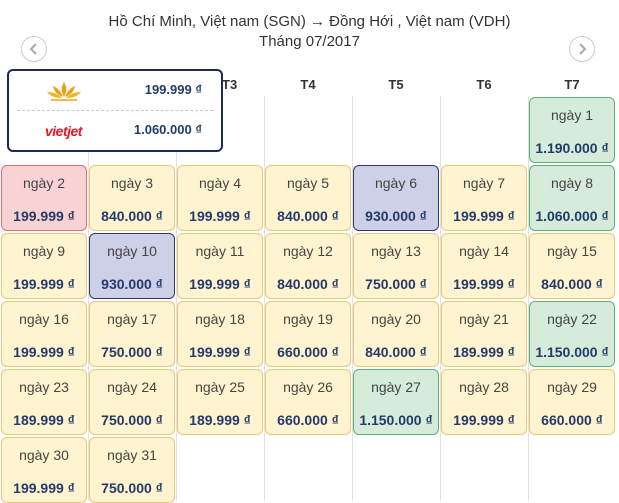 This screenshot has width=619, height=503. What do you see at coordinates (396, 198) in the screenshot?
I see `calendar-day-cell: ngày 6 930.000 ₫` at bounding box center [396, 198].